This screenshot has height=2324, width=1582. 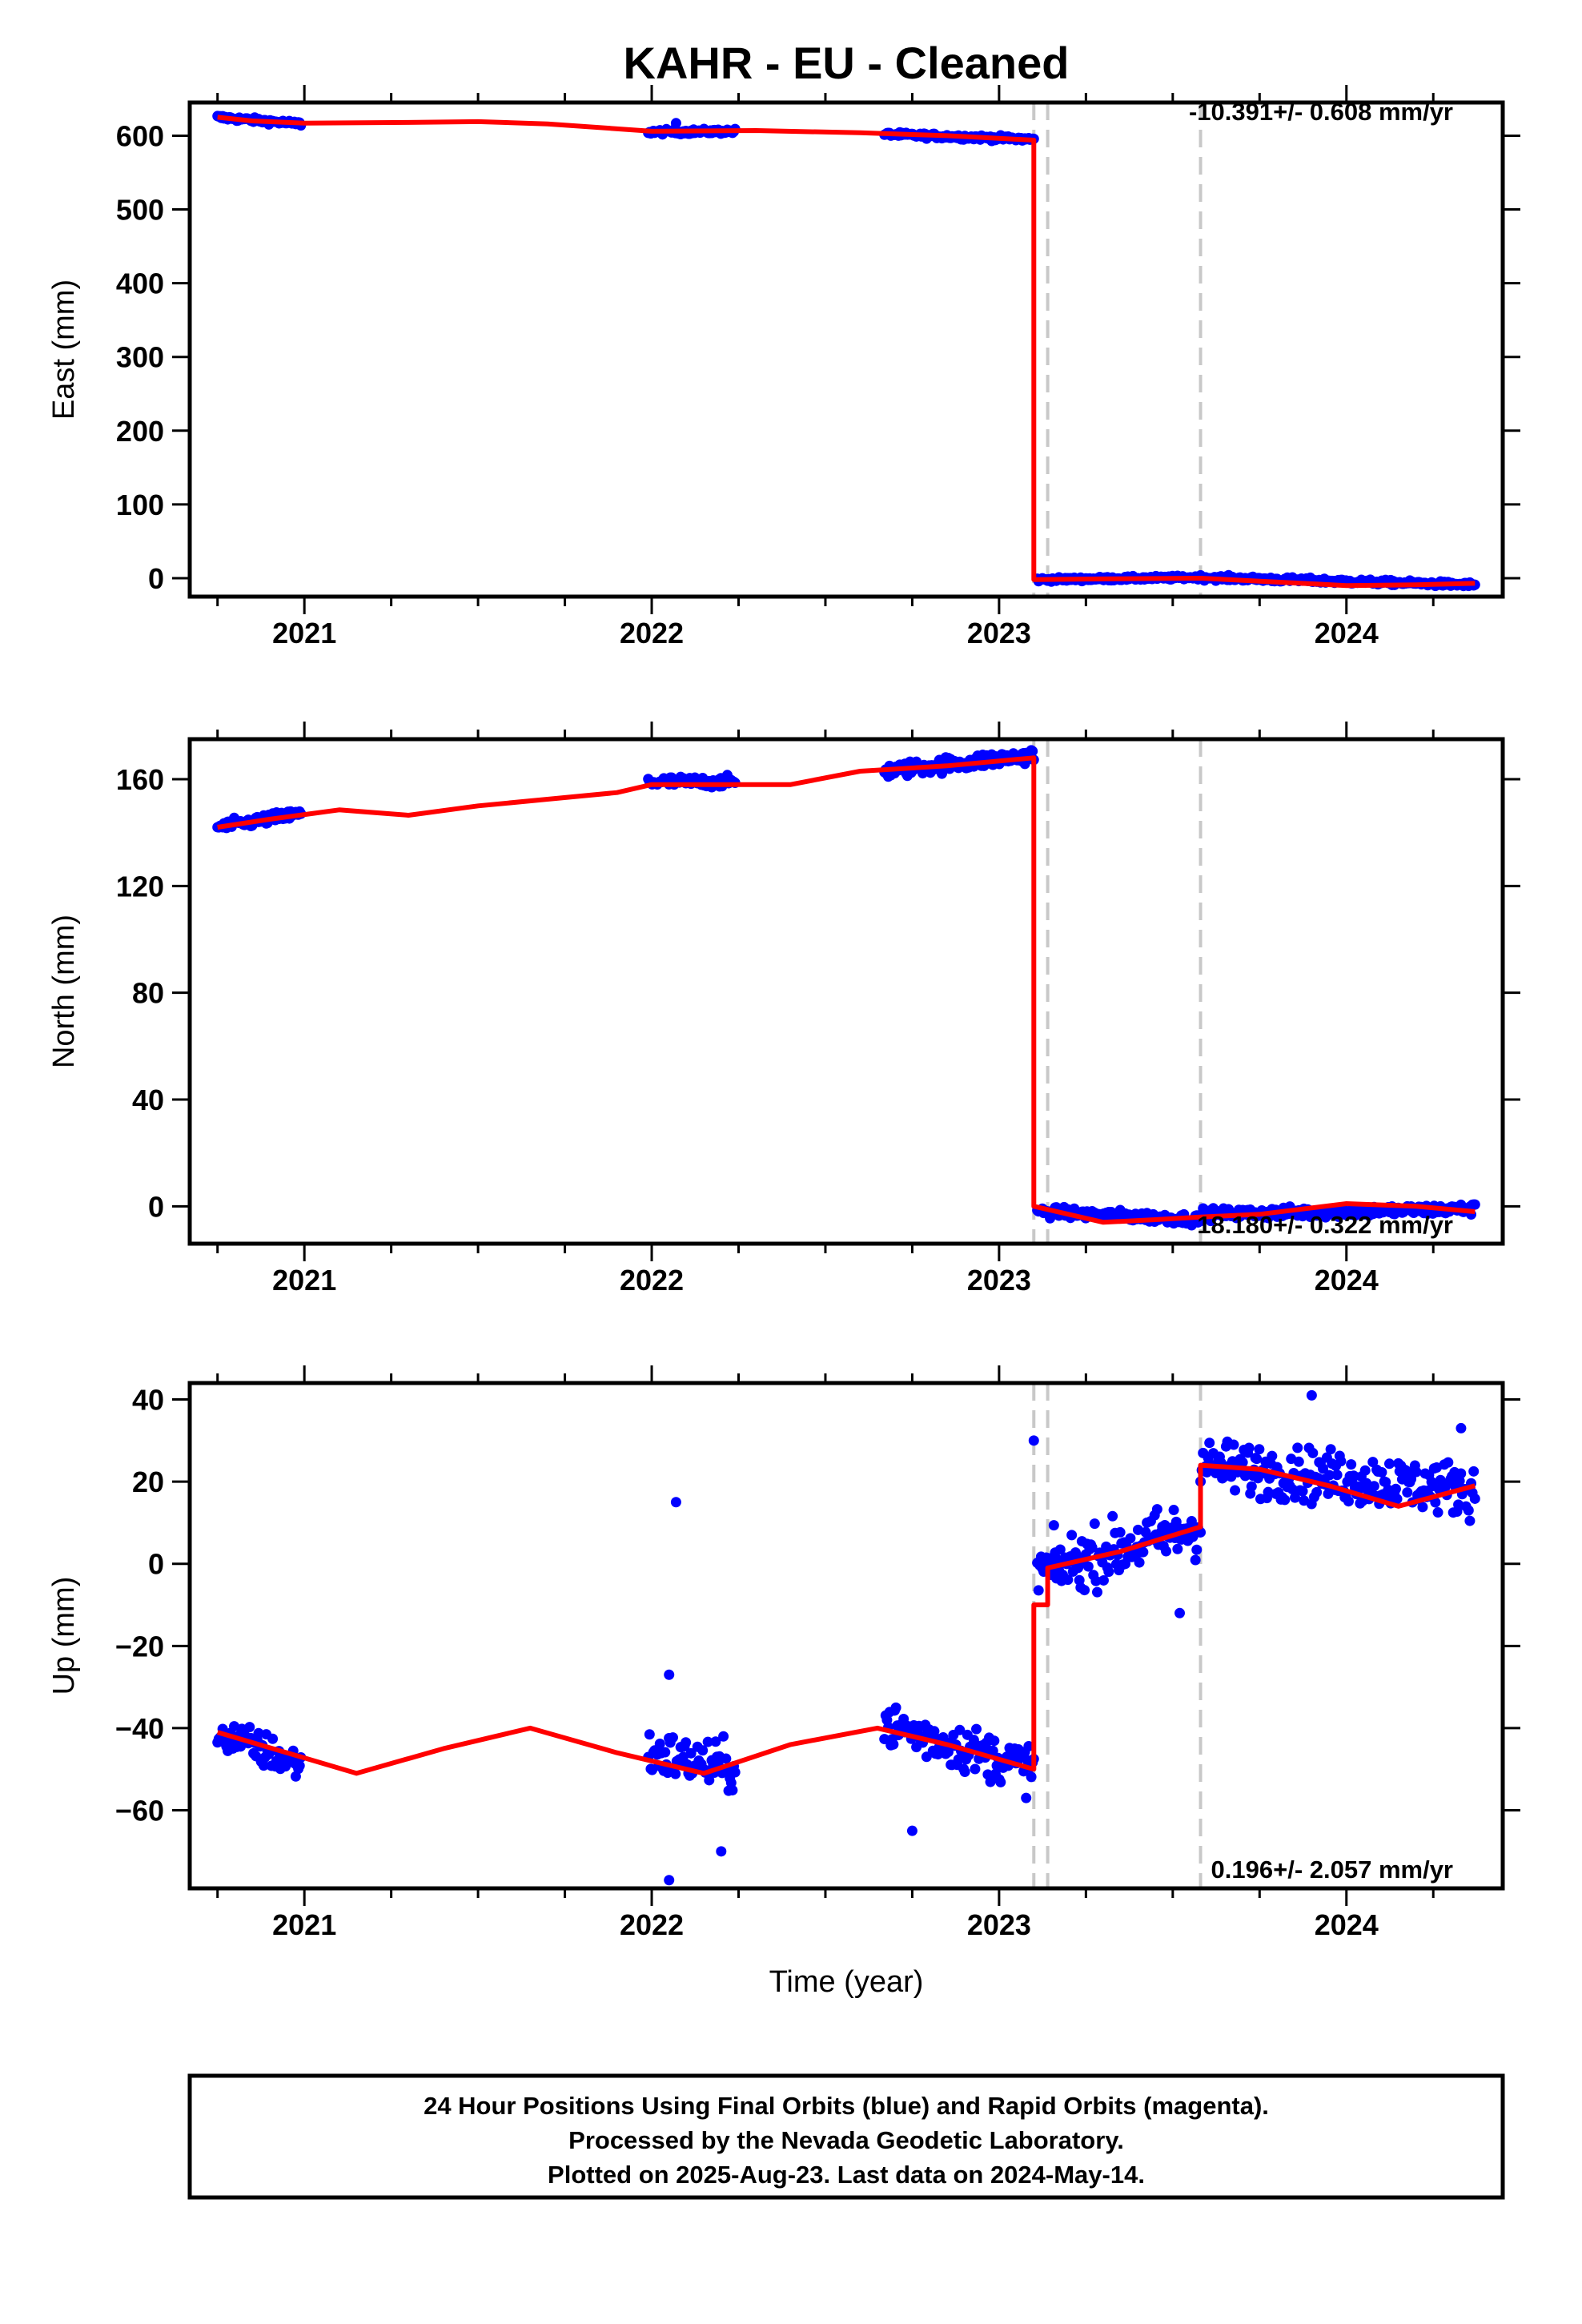 What do you see at coordinates (139, 1728) in the screenshot?
I see `y-tick-label: −40` at bounding box center [139, 1728].